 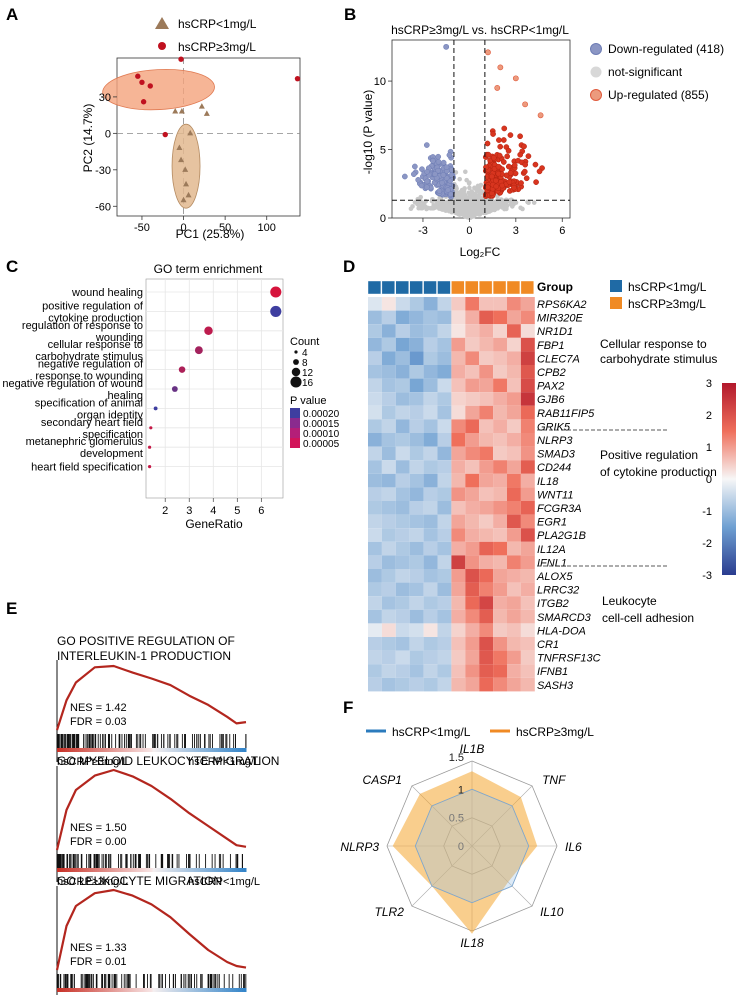 I want to click on go-count-legend-dot, so click(x=296, y=382).